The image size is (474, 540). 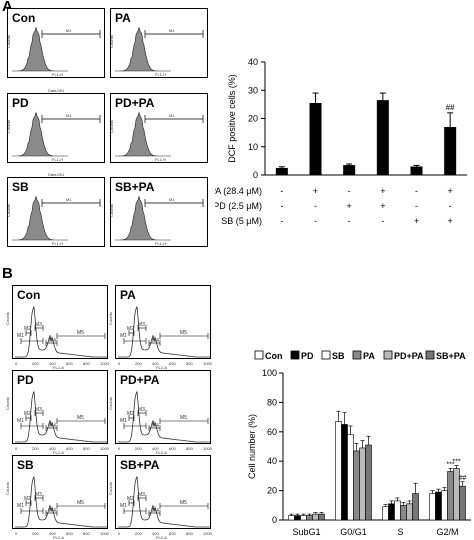 I want to click on x-tick-label: SubG1, so click(x=306, y=532).